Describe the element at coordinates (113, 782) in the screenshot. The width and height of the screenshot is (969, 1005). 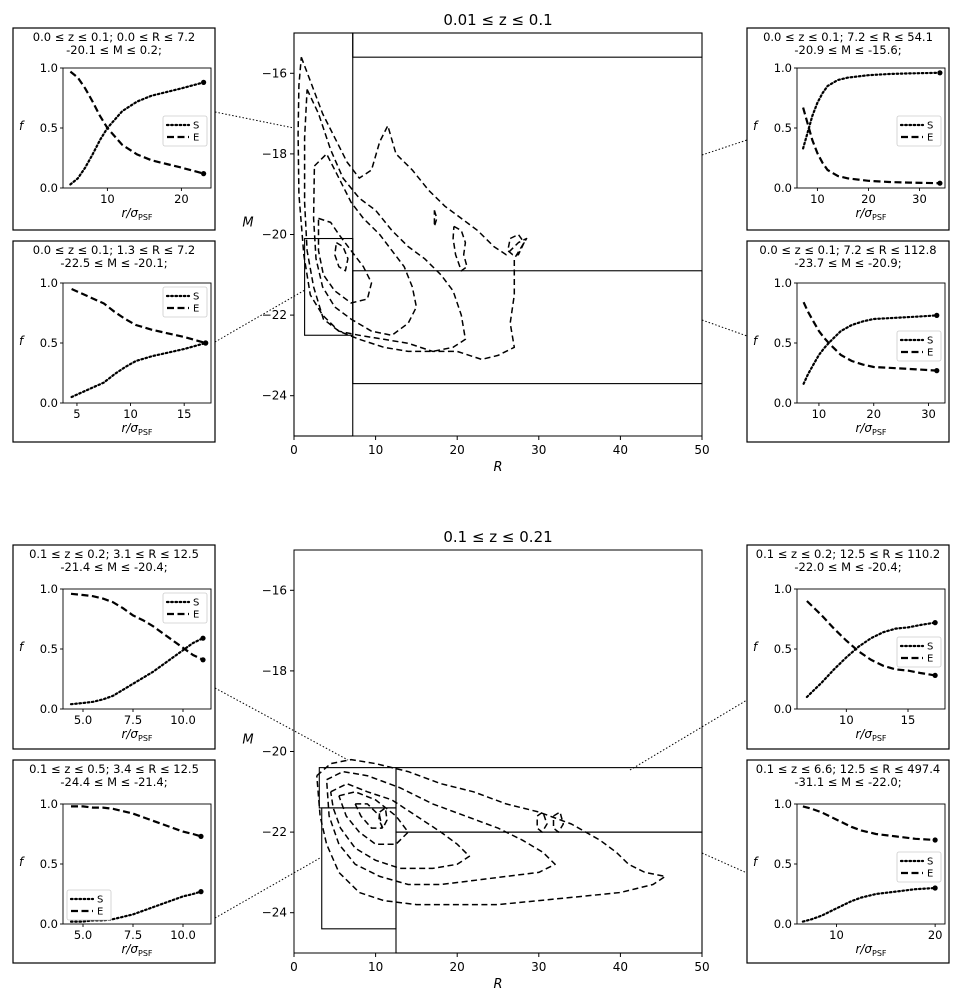
I see `inset-title-line: -24.4 ≤ M ≤ -21.4;` at that location.